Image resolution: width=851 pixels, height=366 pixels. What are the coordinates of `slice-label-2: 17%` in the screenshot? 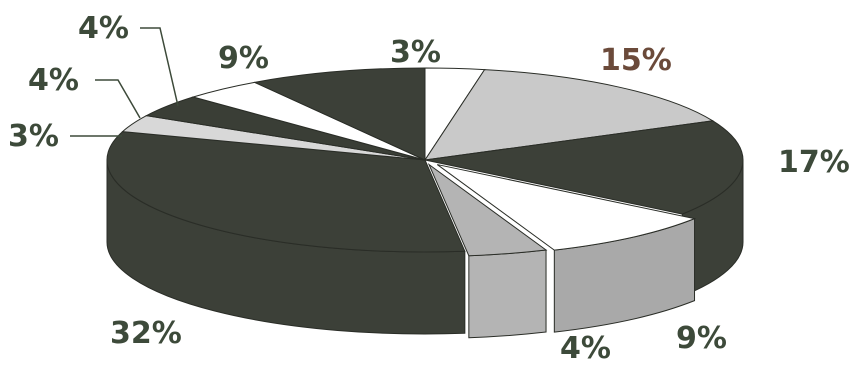 It's located at (814, 162).